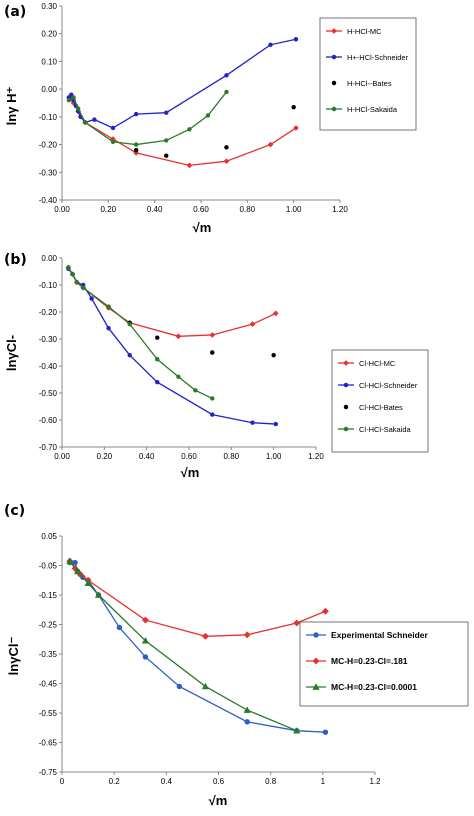 The width and height of the screenshot is (474, 816). What do you see at coordinates (189, 456) in the screenshot?
I see `x-tick-label: 0.60` at bounding box center [189, 456].